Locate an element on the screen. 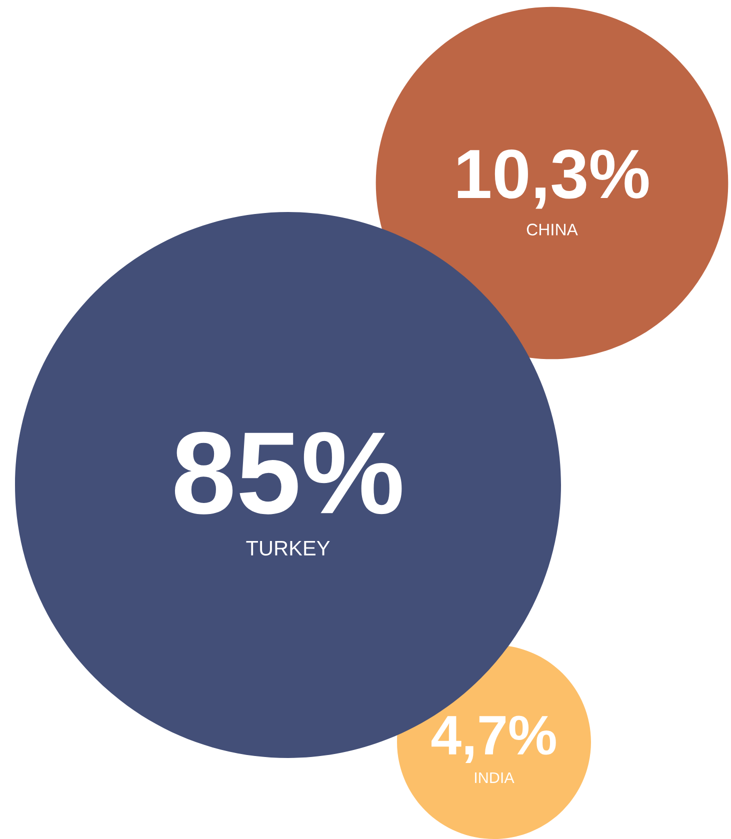  category-label: TURKEY is located at coordinates (288, 548).